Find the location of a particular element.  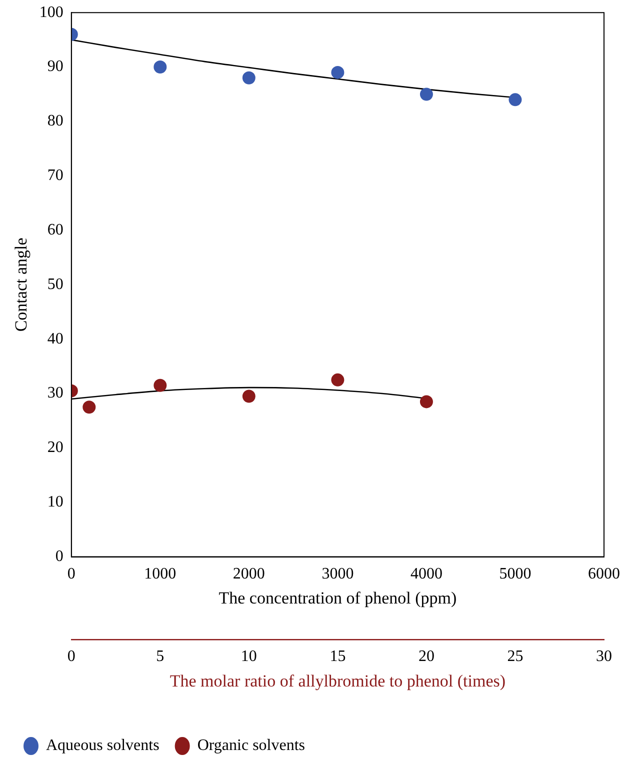

y-tick-label: 90 is located at coordinates (55, 67).